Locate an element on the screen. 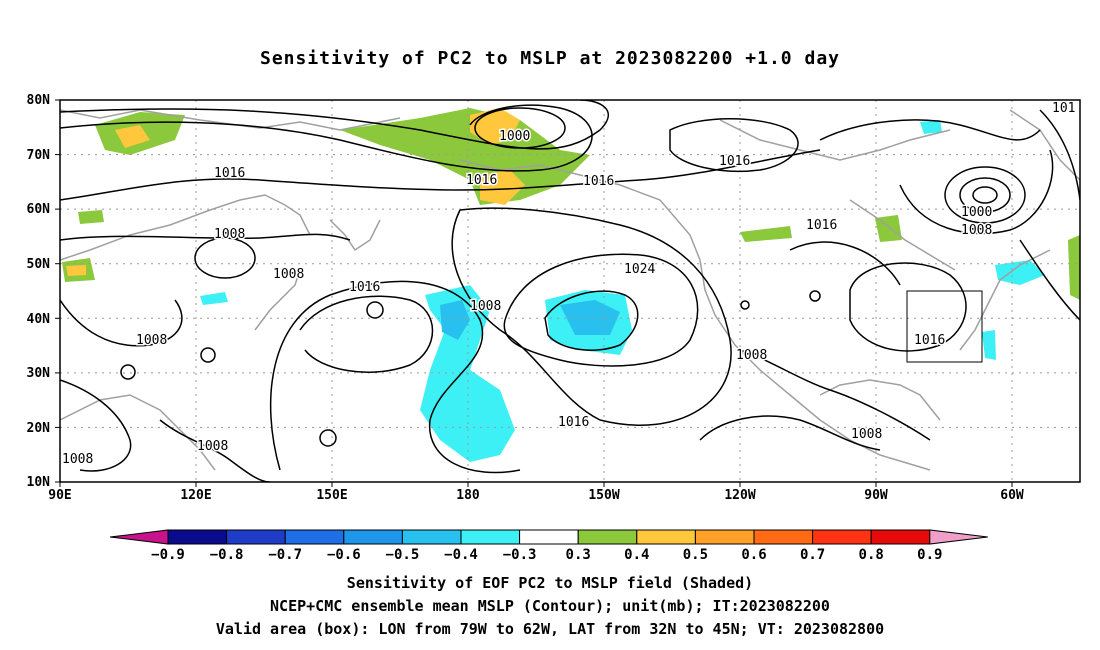  colorbar-label: −0.4 is located at coordinates (461, 555).